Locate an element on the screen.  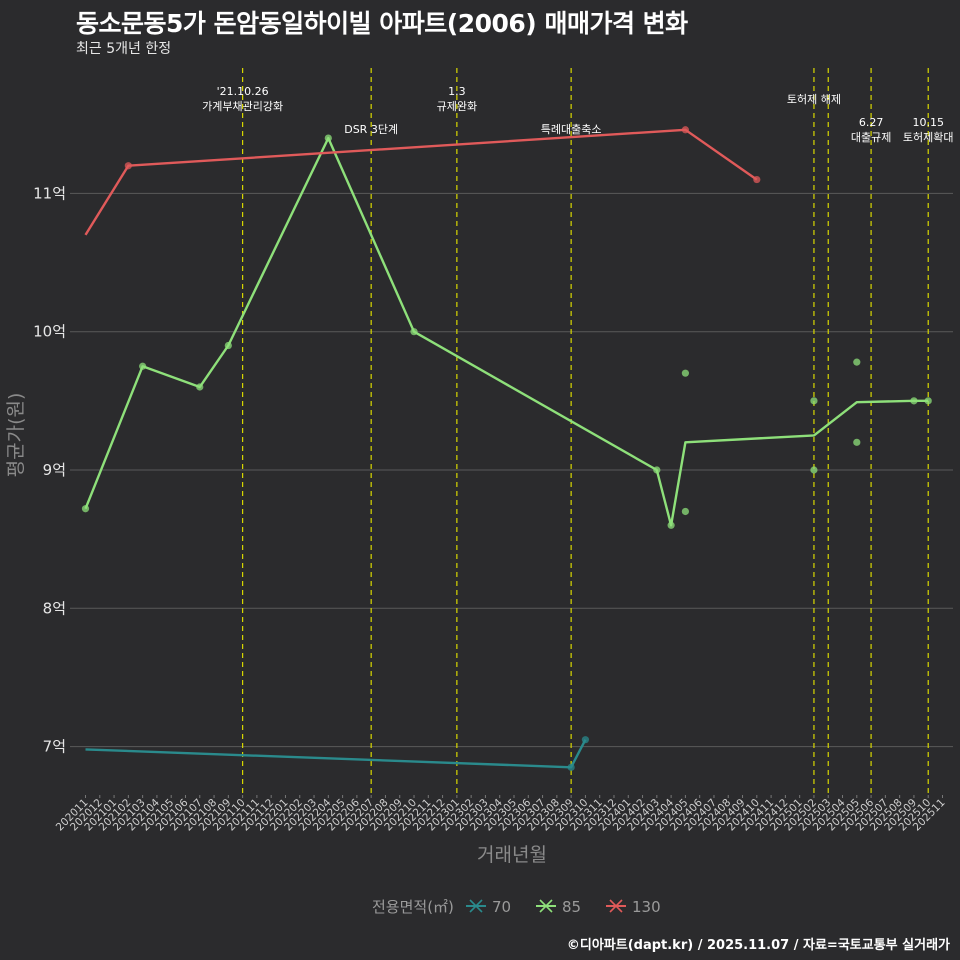
event-label: 가계부채관리강화 is located at coordinates (242, 106).